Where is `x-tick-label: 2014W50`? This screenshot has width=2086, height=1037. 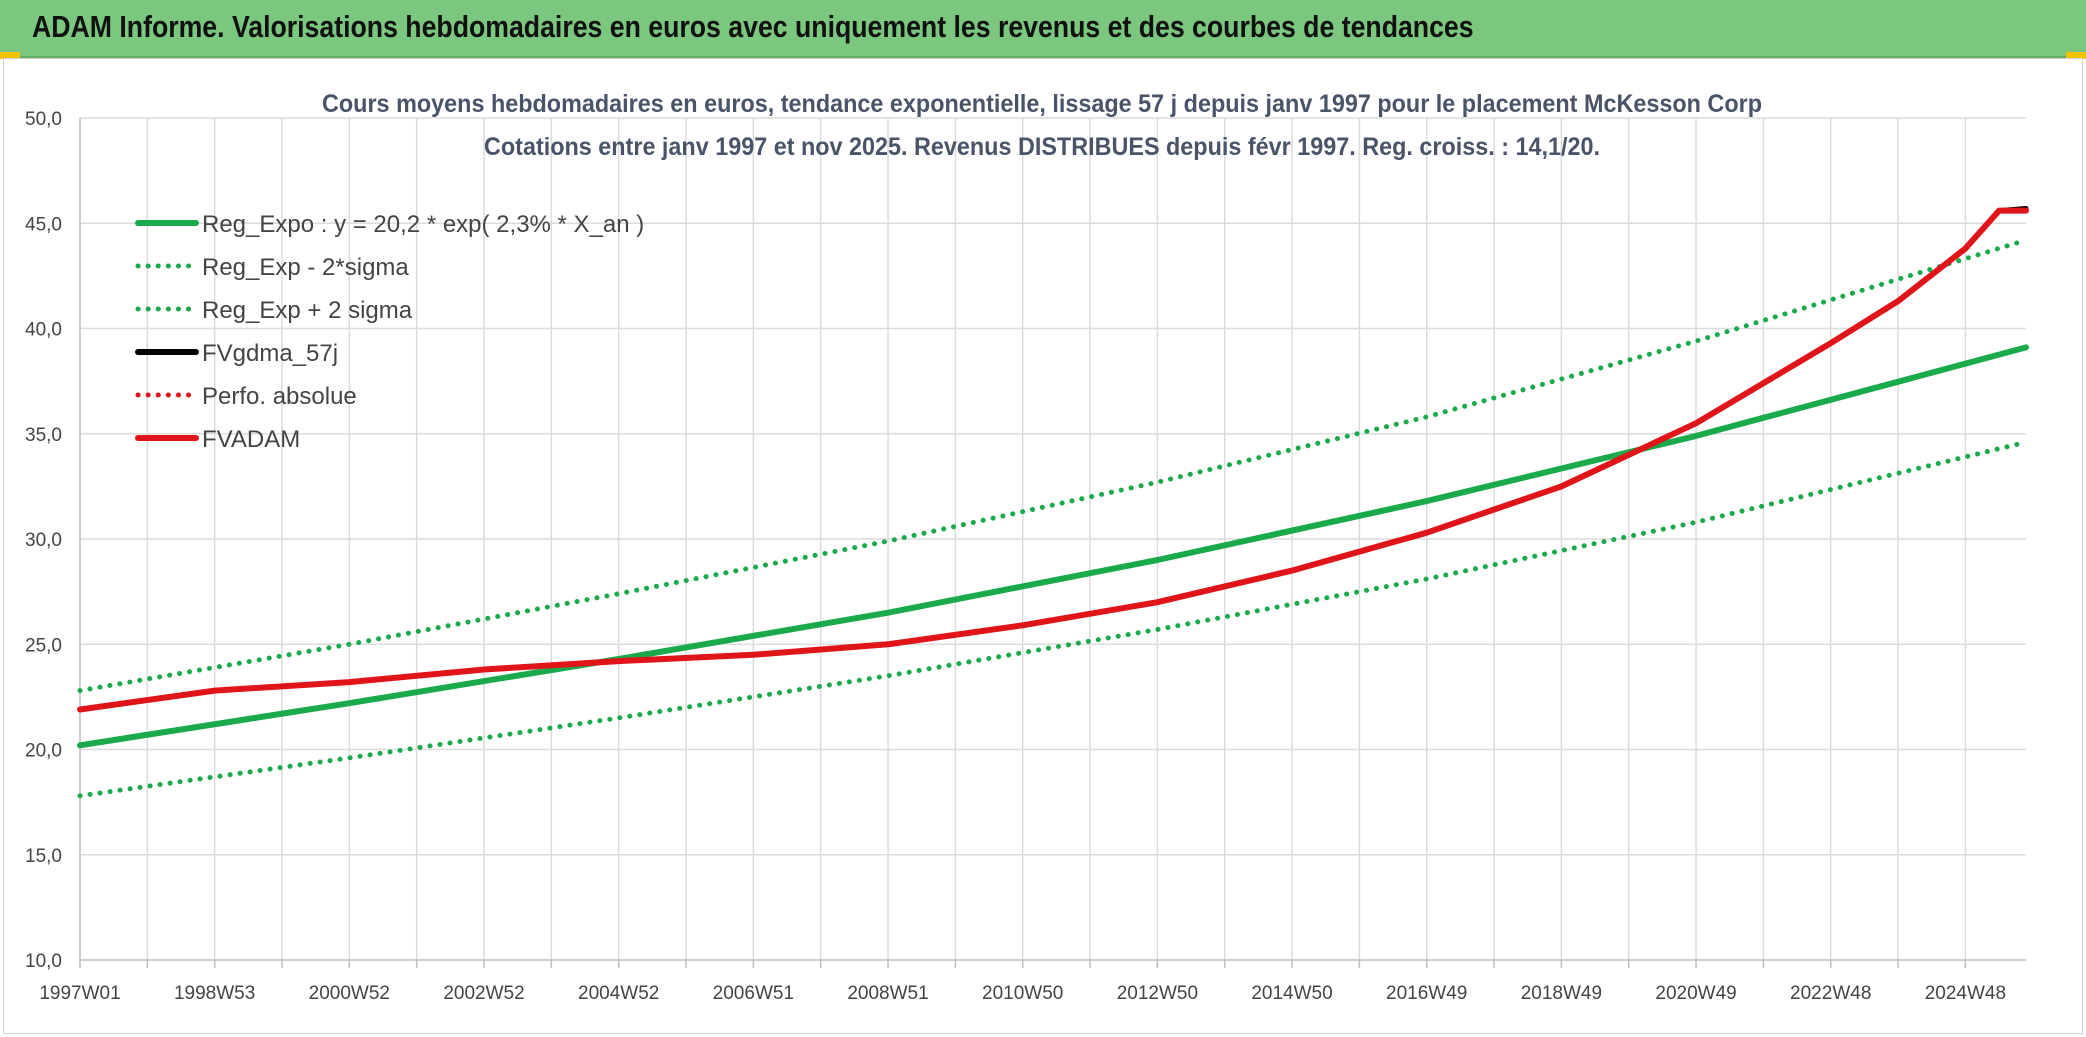
x-tick-label: 2014W50 is located at coordinates (1291, 993).